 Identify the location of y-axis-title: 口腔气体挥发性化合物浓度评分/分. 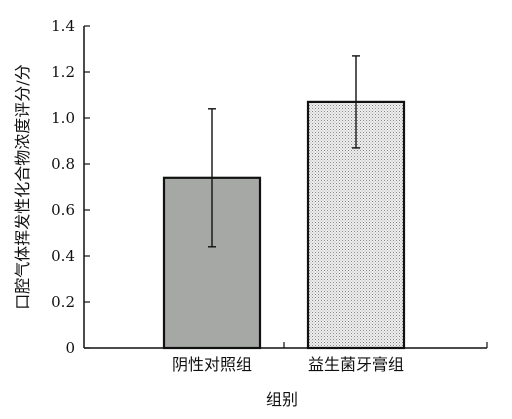
(22, 186).